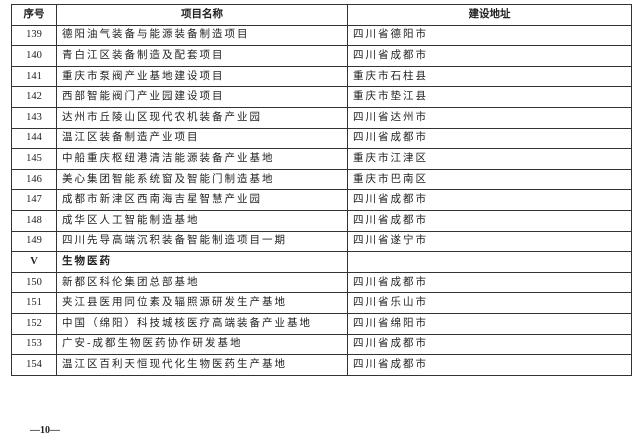 This screenshot has width=640, height=438. What do you see at coordinates (489, 262) in the screenshot?
I see `project-address` at bounding box center [489, 262].